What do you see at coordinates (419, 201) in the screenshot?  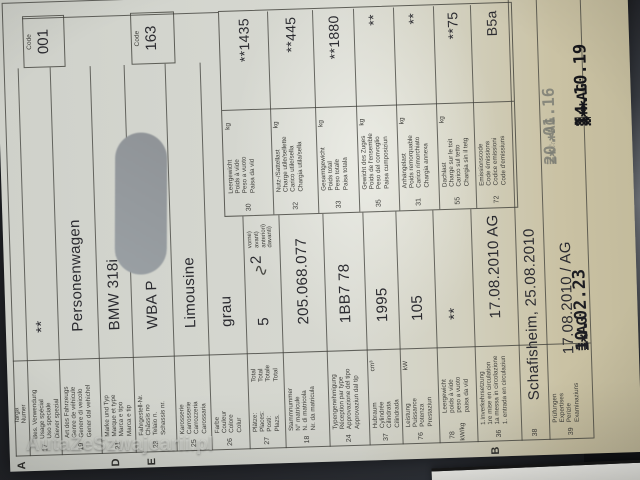 I see `field-number: 31` at bounding box center [419, 201].